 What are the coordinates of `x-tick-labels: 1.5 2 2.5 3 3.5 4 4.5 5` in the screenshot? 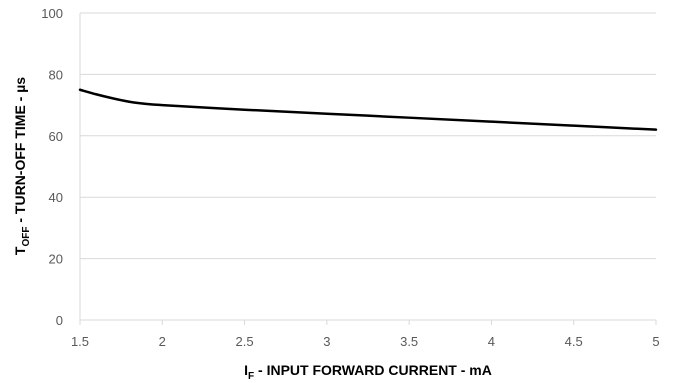 It's located at (365, 341).